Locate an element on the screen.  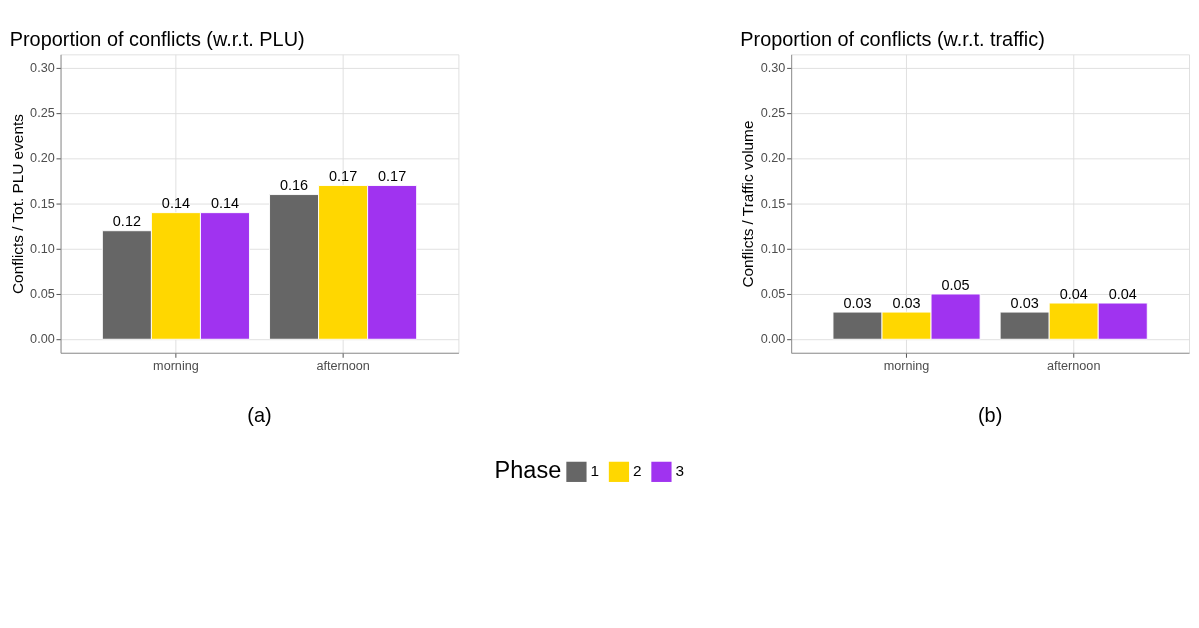
legend-label: 3 is located at coordinates (679, 471).